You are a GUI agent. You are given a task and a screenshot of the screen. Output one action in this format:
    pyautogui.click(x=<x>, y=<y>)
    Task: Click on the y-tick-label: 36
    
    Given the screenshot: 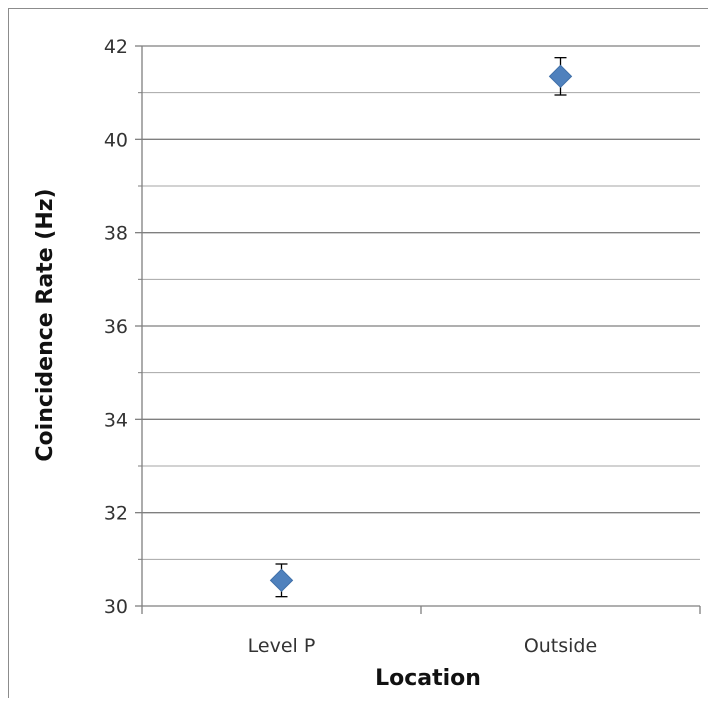 What is the action you would take?
    pyautogui.click(x=116, y=327)
    